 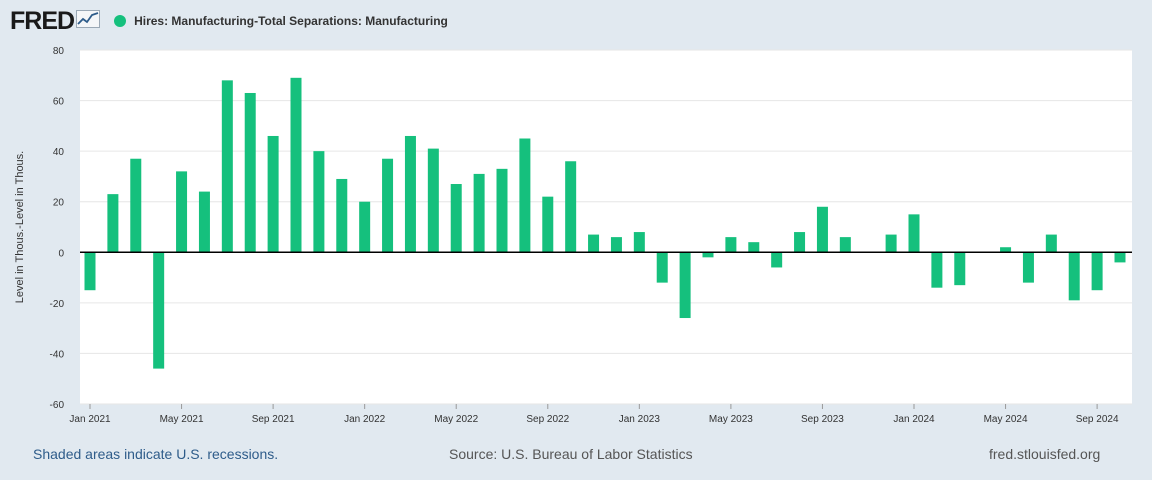 I want to click on legend-swatch, so click(x=120, y=21).